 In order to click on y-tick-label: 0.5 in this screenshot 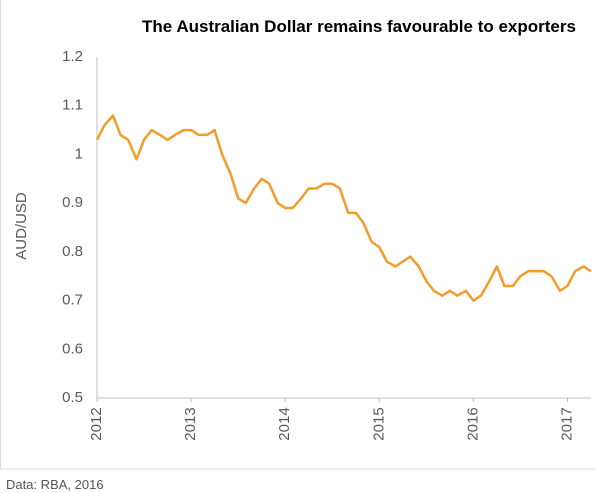, I will do `click(72, 397)`.